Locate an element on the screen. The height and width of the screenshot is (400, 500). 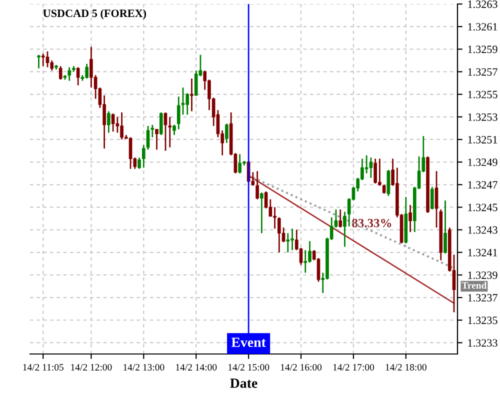
x-tick-label: 14/2 17:00 is located at coordinates (353, 367).